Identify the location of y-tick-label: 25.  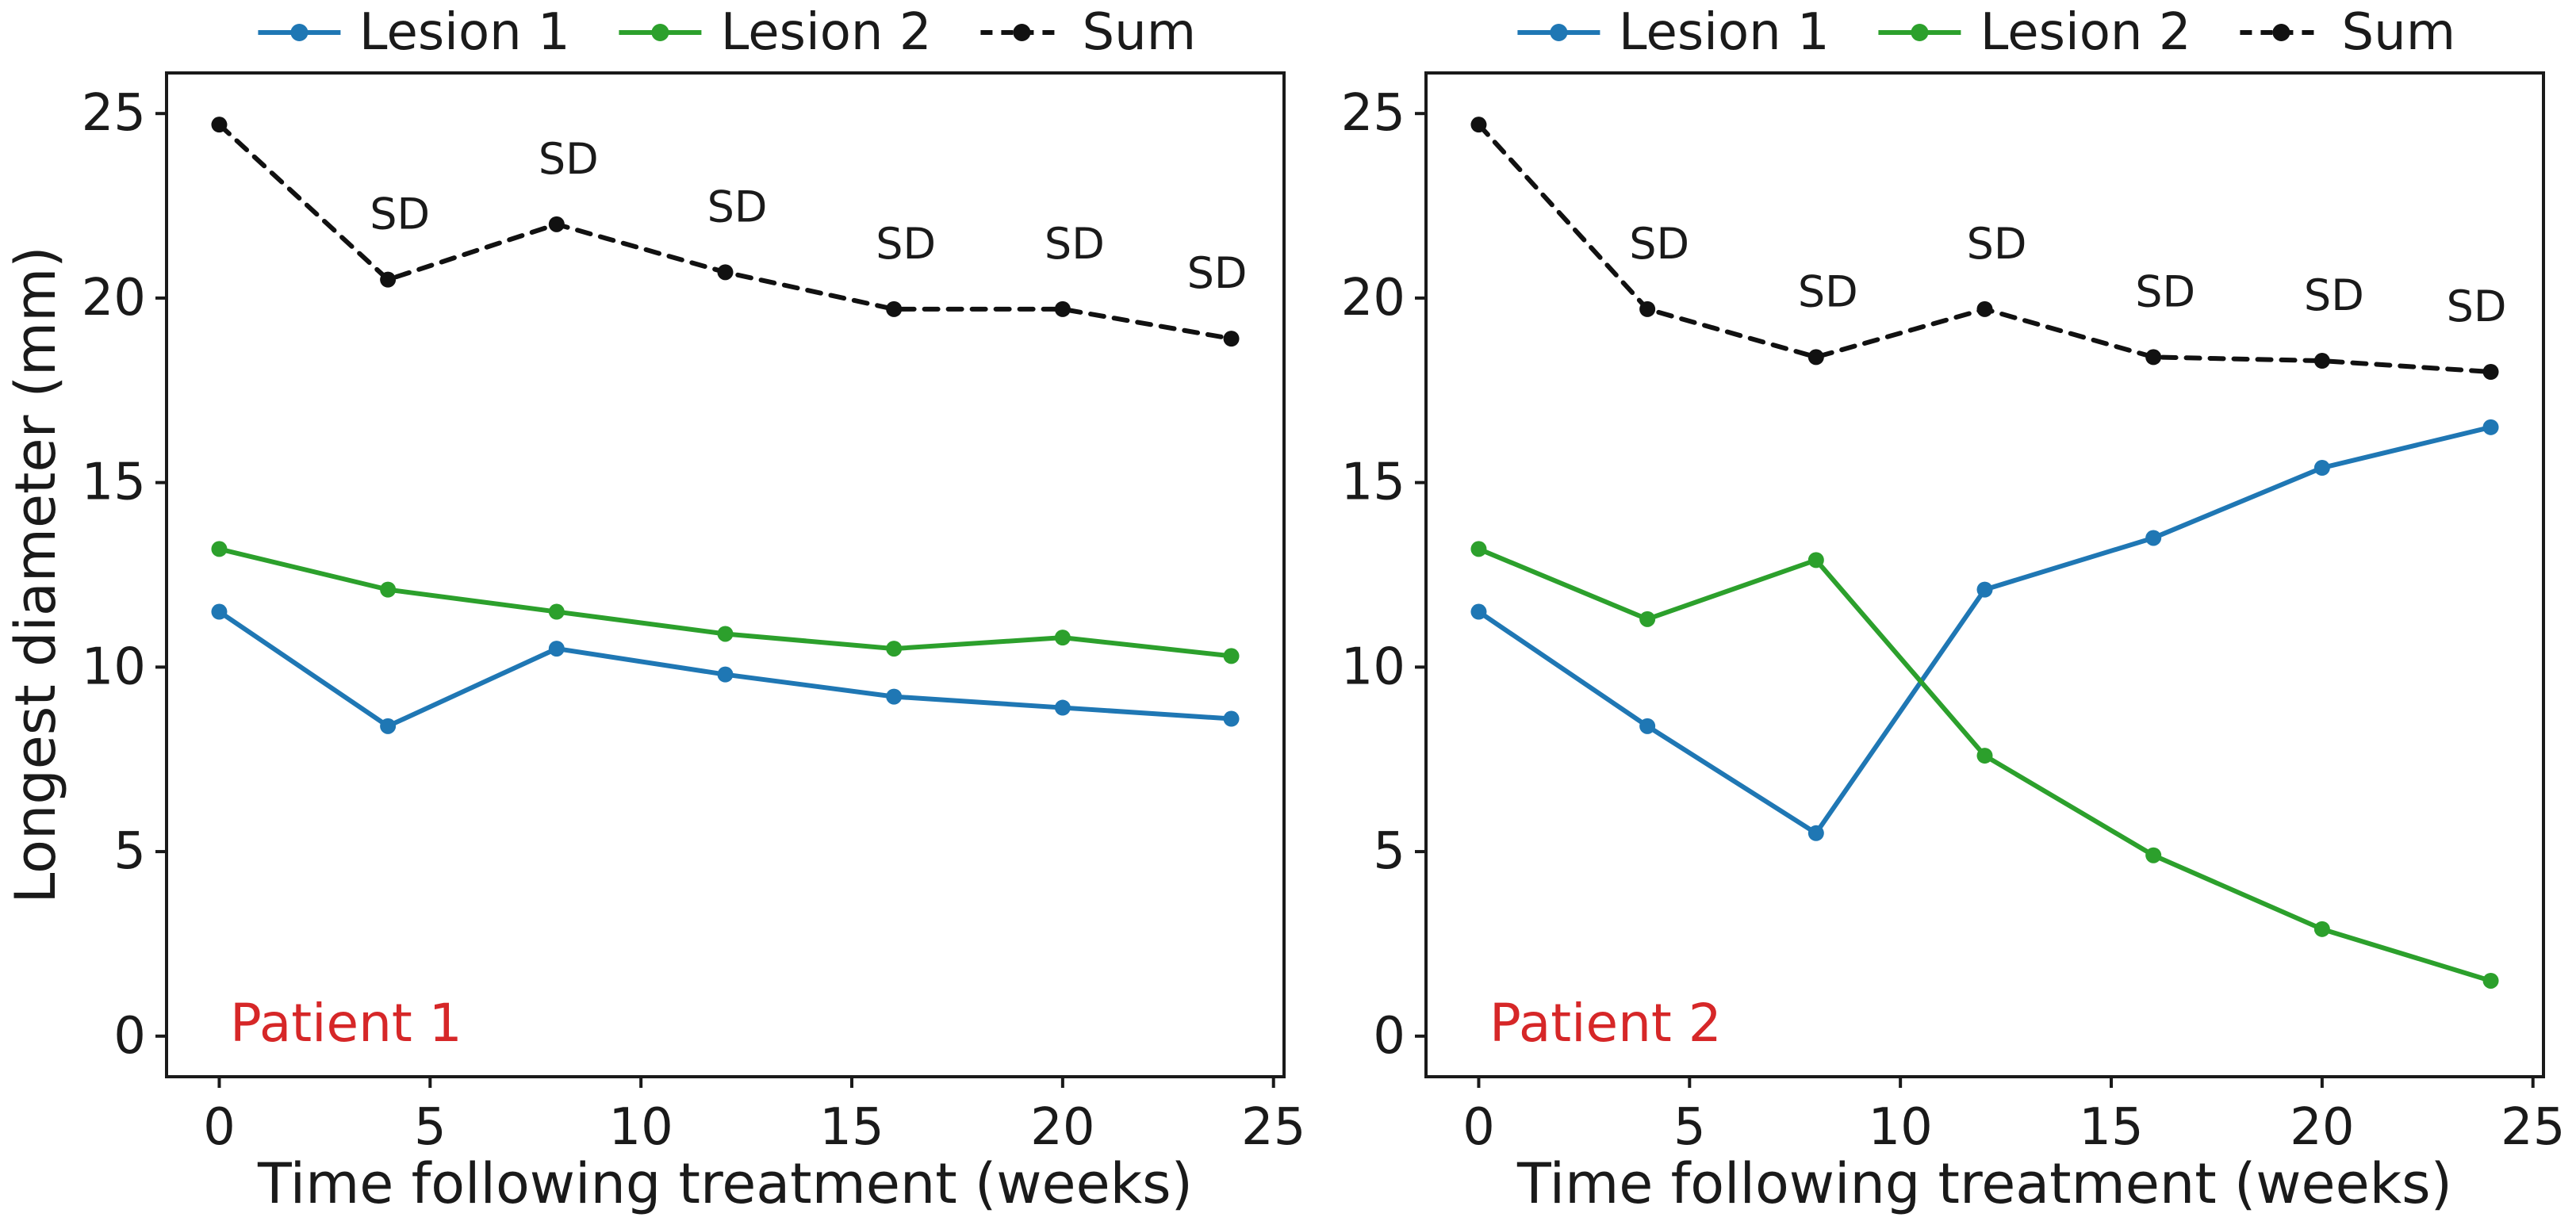
(114, 113).